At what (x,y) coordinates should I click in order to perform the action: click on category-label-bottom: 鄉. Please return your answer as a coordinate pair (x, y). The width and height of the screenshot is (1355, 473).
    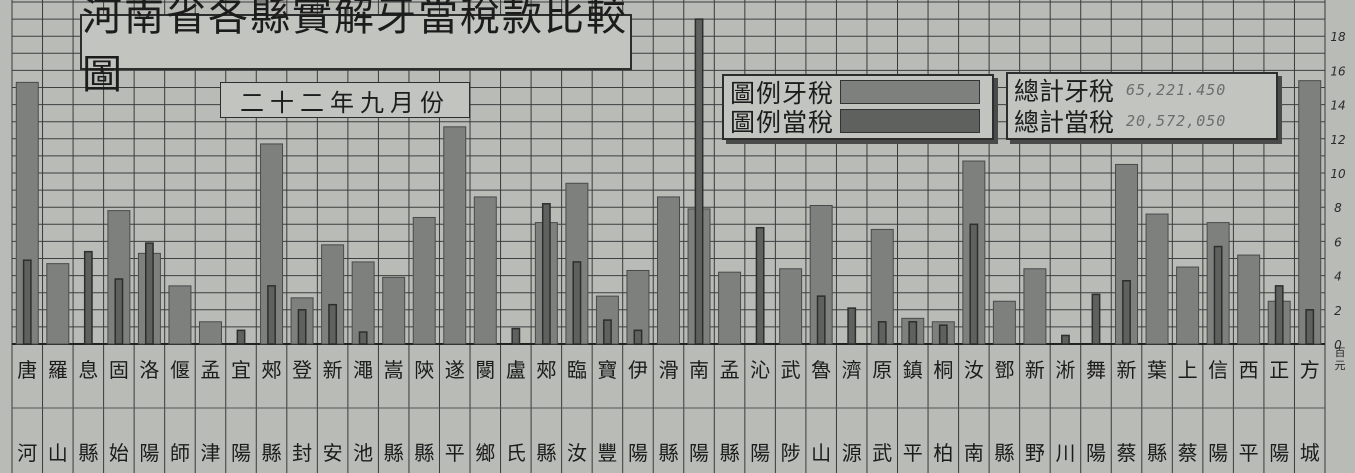
    Looking at the image, I should click on (485, 453).